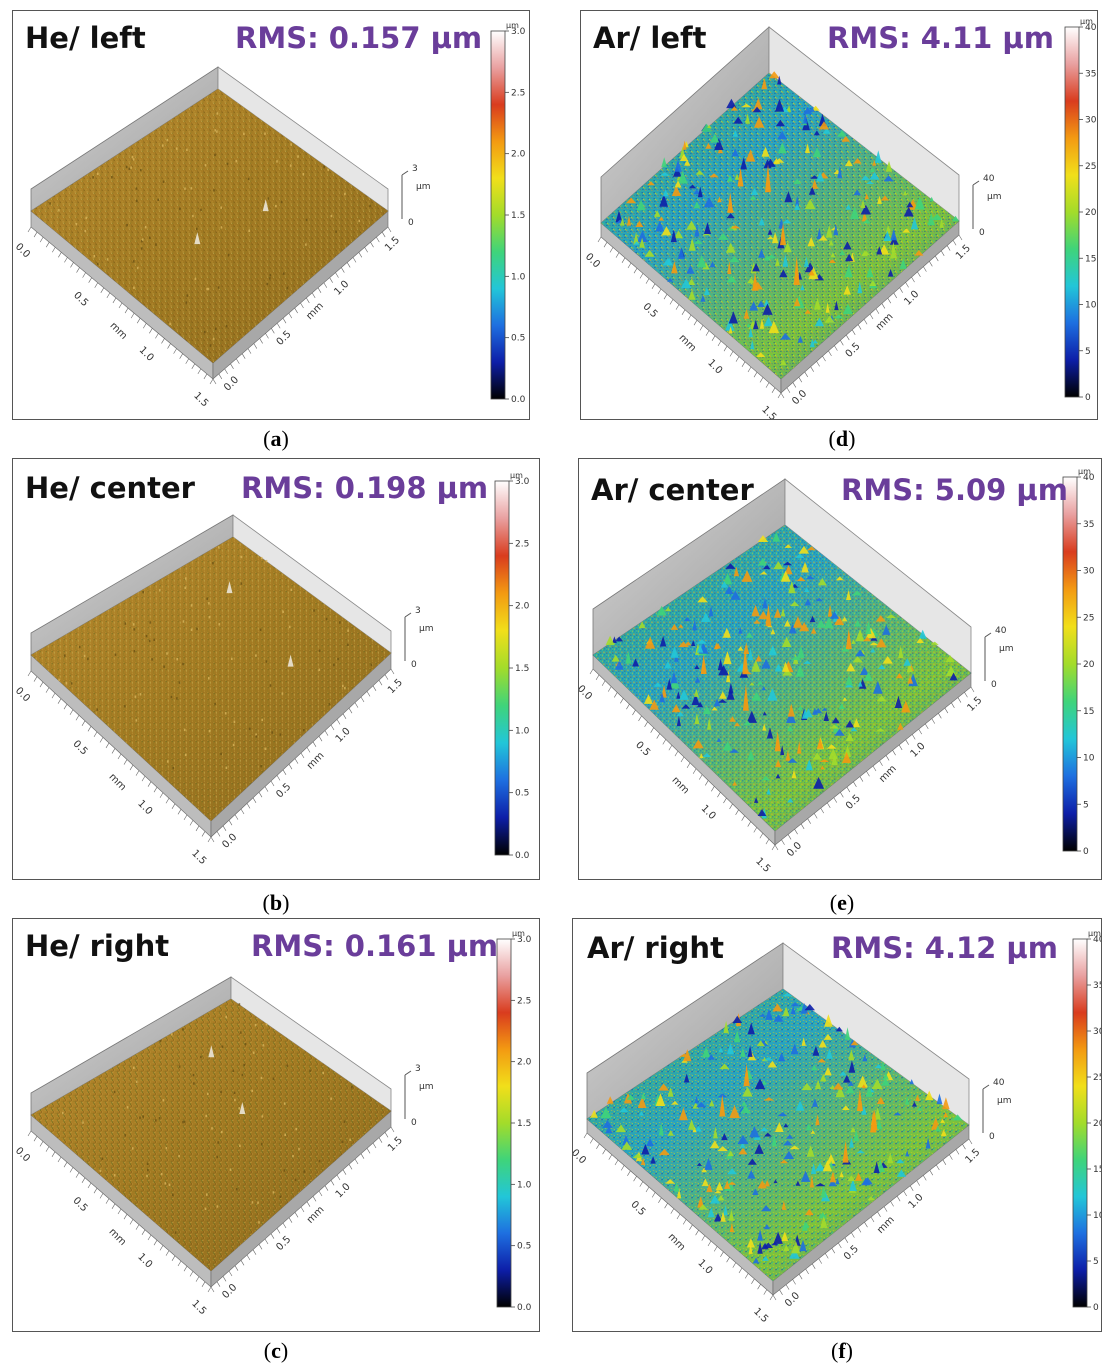 Image resolution: width=1102 pixels, height=1369 pixels. Describe the element at coordinates (374, 946) in the screenshot. I see `rms-value: RMS: 0.161 µm` at that location.